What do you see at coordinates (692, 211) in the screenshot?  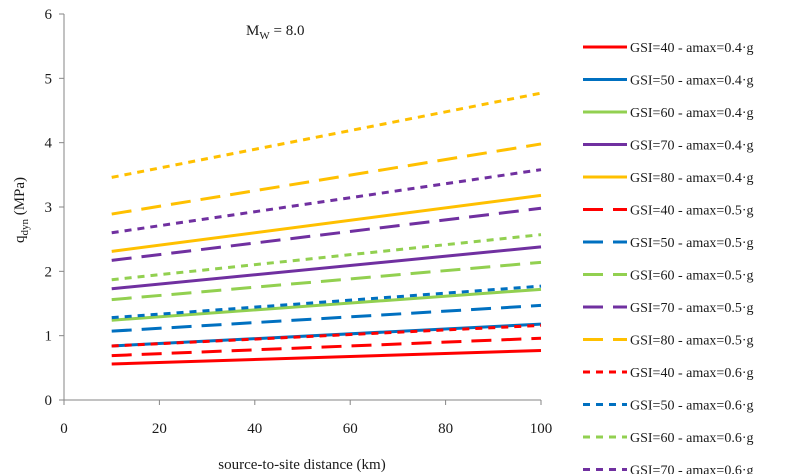 I see `legend-label: GSI=40 - amax=0.5·g` at bounding box center [692, 211].